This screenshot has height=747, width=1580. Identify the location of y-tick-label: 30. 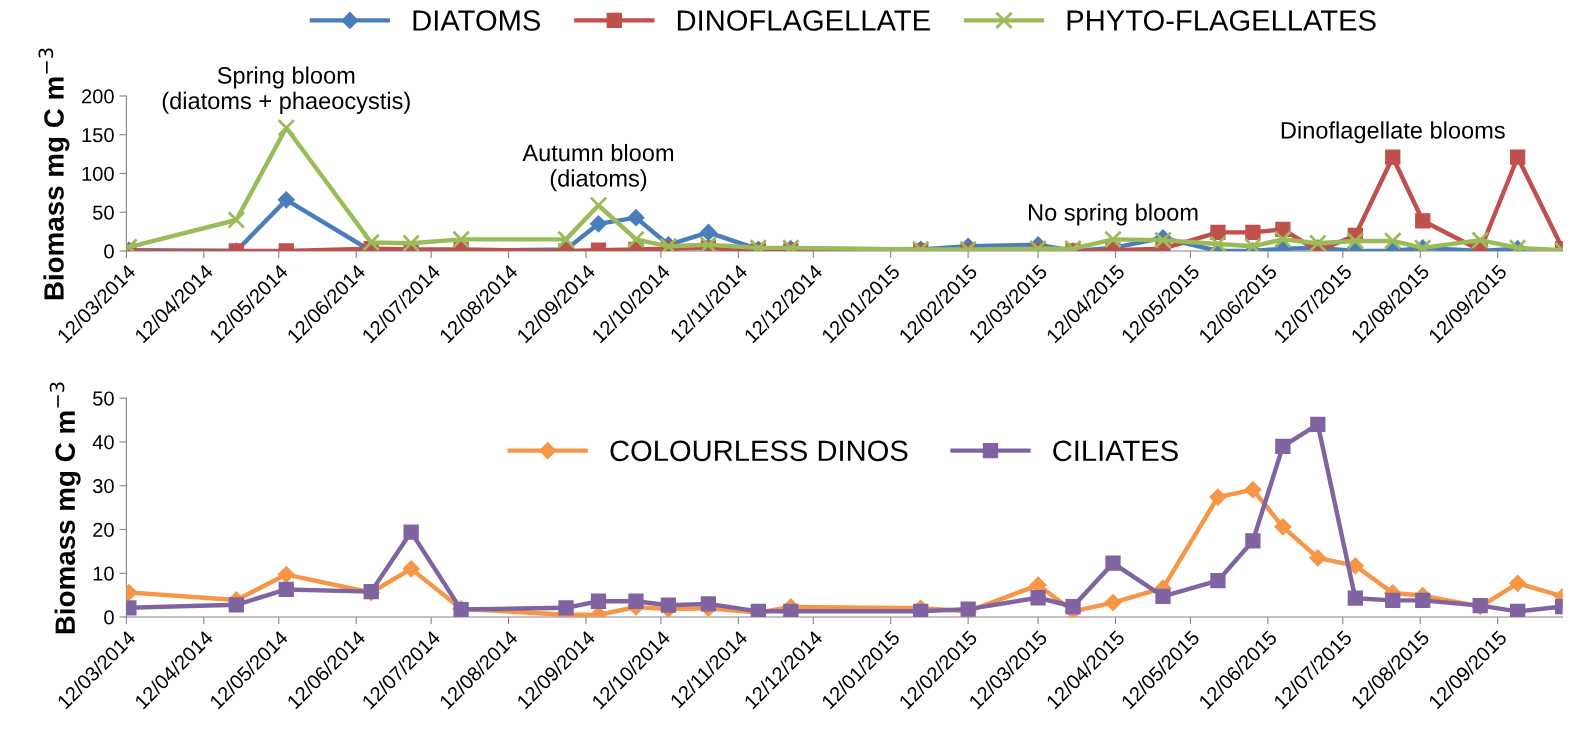
(103, 486).